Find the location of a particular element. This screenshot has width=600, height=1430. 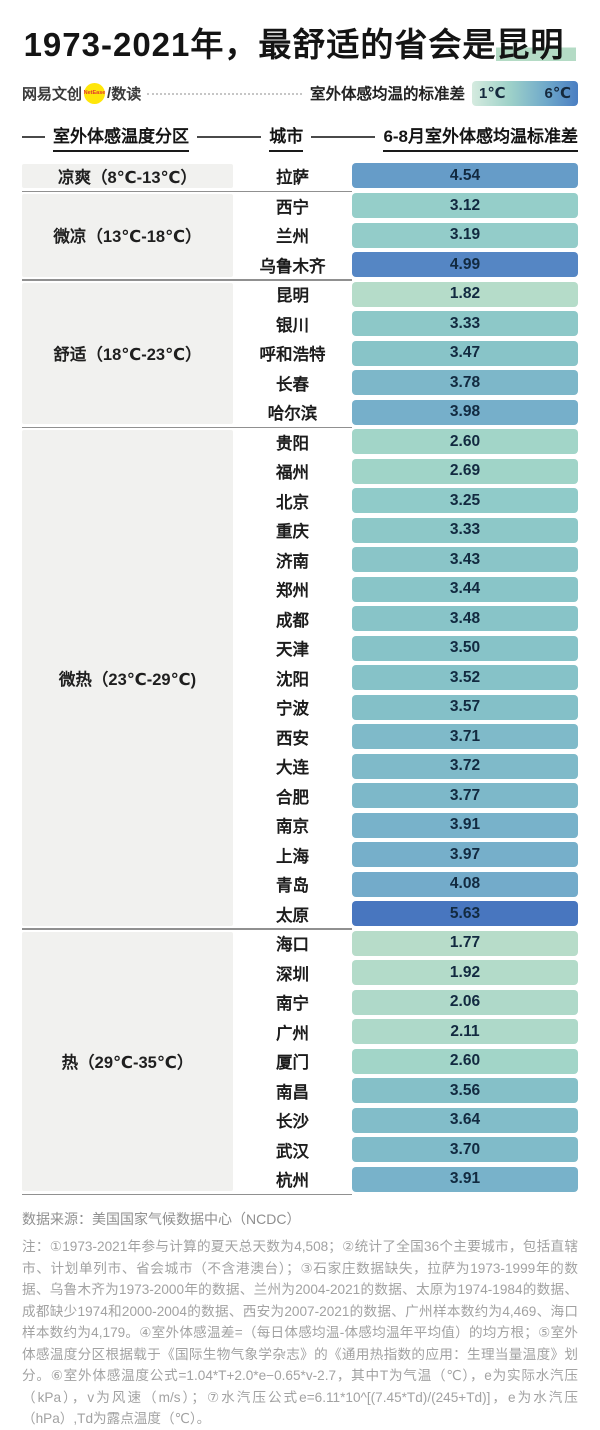

table-row: 兰州 3.19 is located at coordinates (405, 236).